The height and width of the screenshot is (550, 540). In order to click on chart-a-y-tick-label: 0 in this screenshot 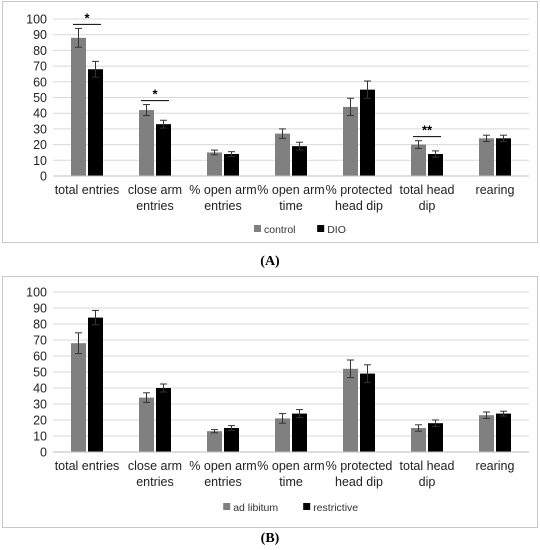, I will do `click(43, 177)`.